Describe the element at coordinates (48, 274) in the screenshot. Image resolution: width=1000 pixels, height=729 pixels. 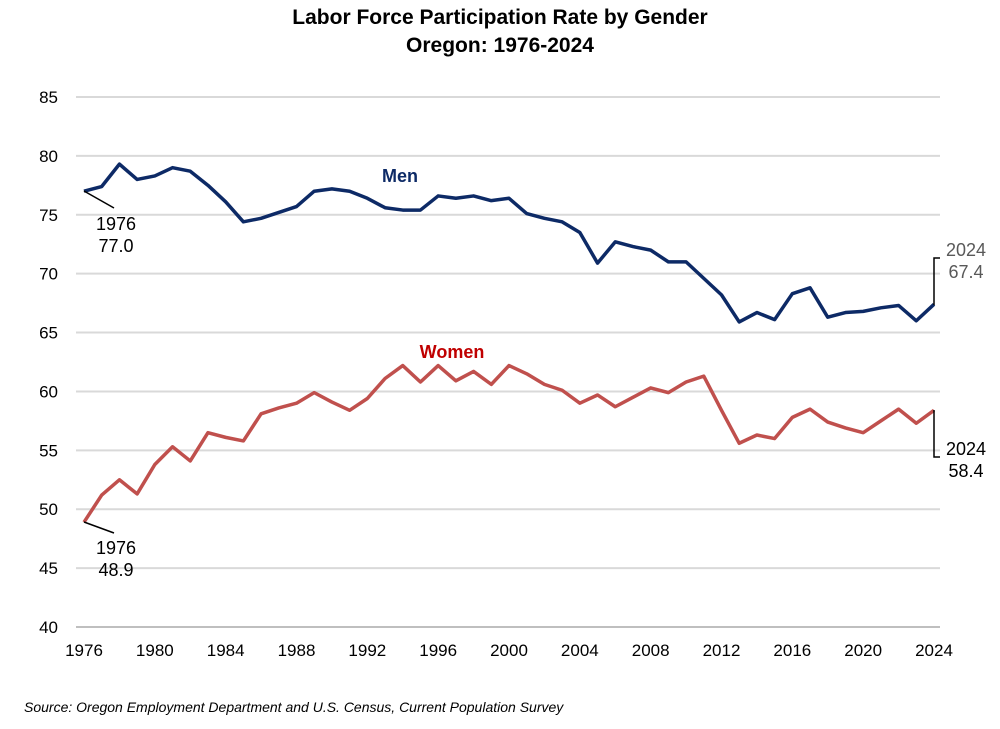
I see `y-tick-label: 70` at that location.